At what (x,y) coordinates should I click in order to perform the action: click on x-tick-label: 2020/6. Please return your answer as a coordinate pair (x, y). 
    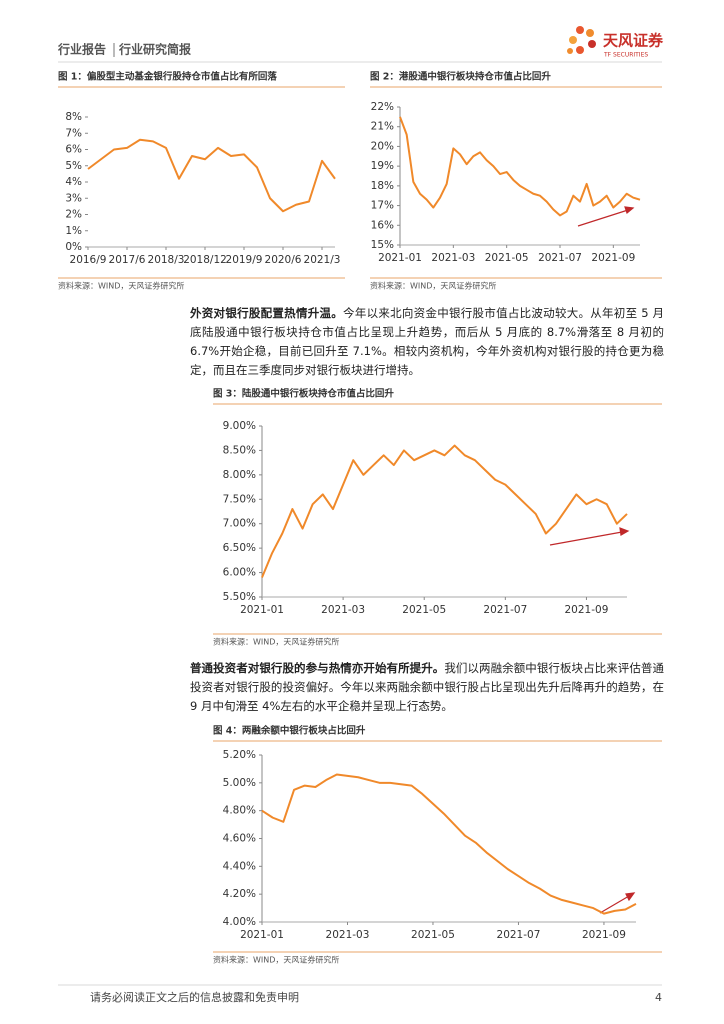
    Looking at the image, I should click on (283, 260).